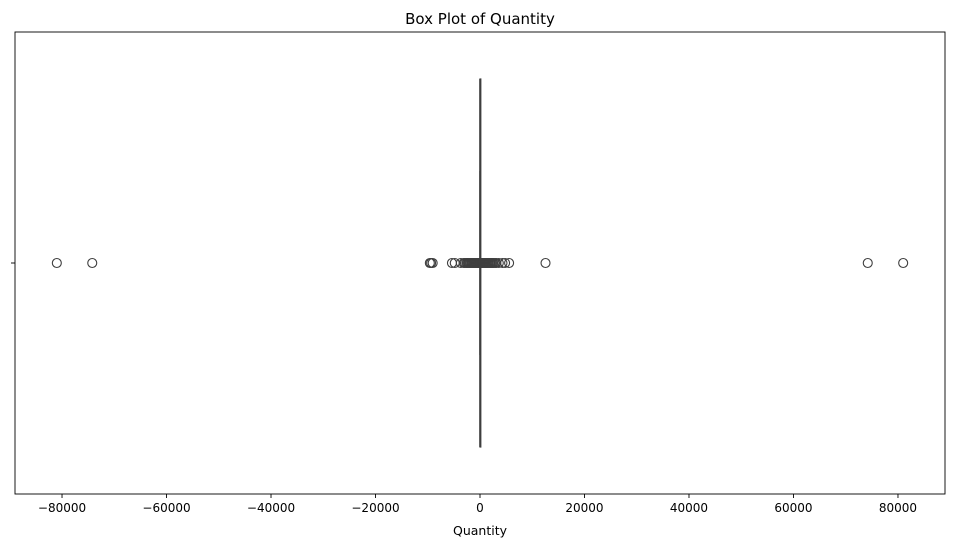 The image size is (954, 547). Describe the element at coordinates (584, 508) in the screenshot. I see `x-tick-label: 20000` at that location.